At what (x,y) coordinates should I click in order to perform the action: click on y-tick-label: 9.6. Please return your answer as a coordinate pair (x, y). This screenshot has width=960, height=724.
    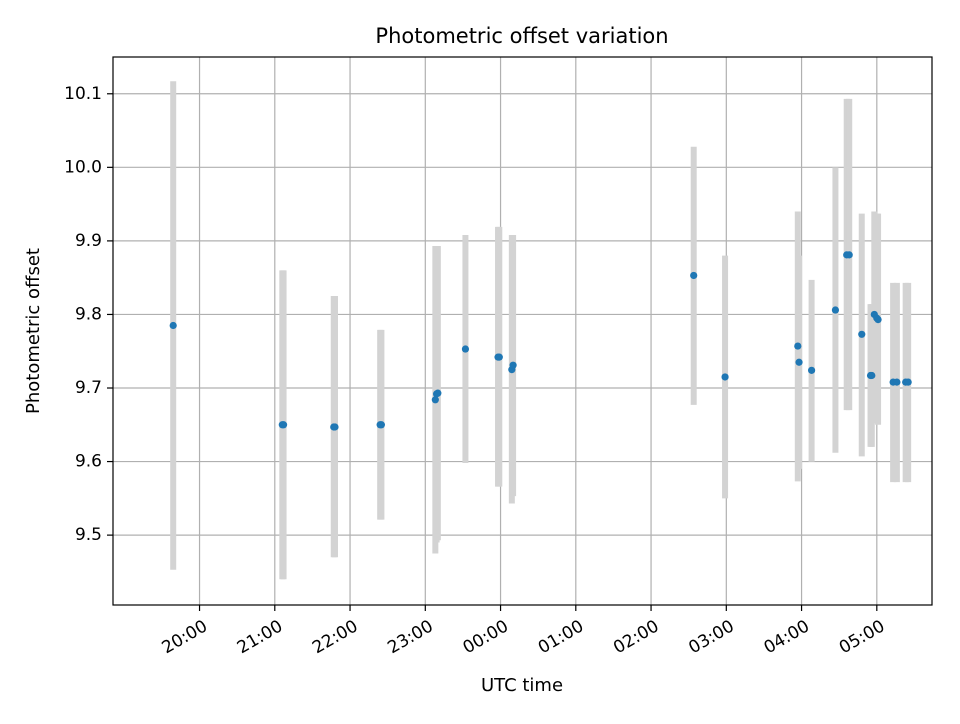
    Looking at the image, I should click on (88, 462).